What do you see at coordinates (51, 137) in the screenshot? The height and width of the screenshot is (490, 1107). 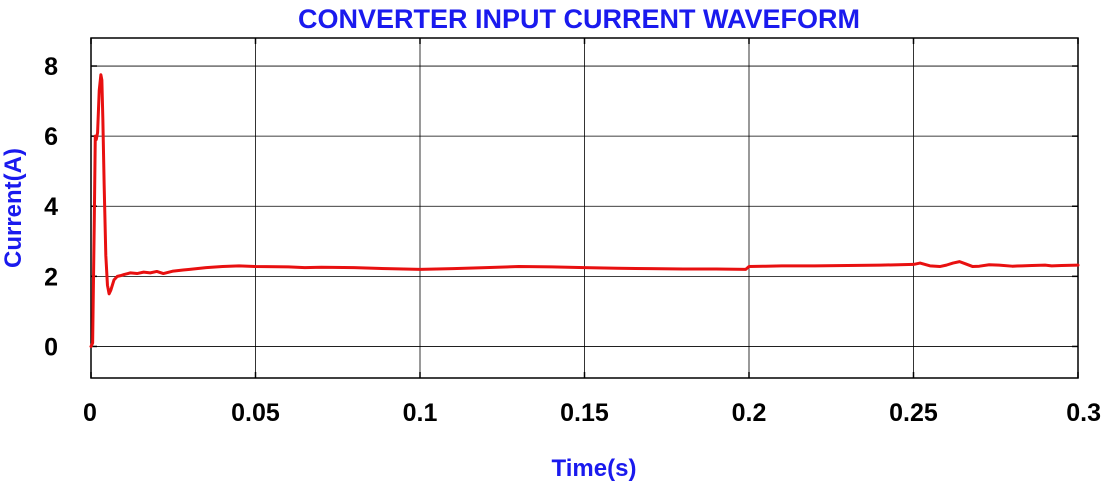 I see `y-tick-label: 6` at bounding box center [51, 137].